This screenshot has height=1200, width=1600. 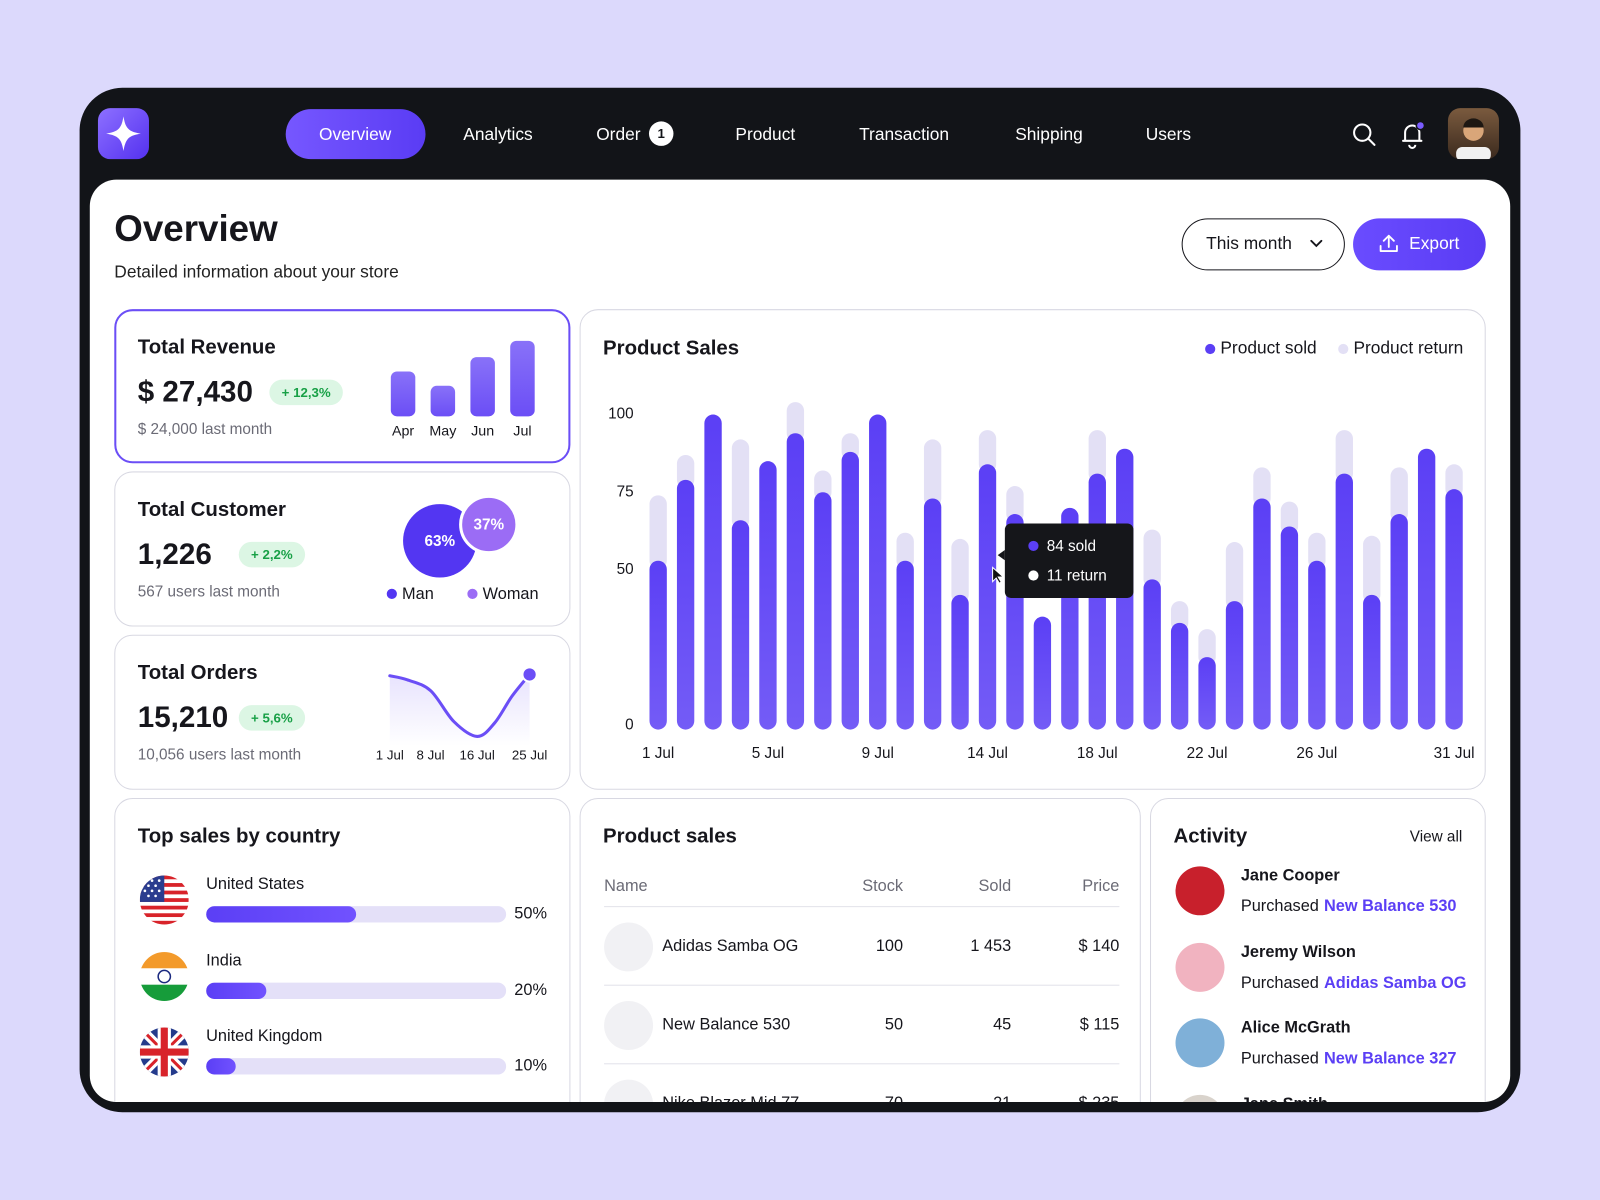 What do you see at coordinates (629, 947) in the screenshot?
I see `product-thumb` at bounding box center [629, 947].